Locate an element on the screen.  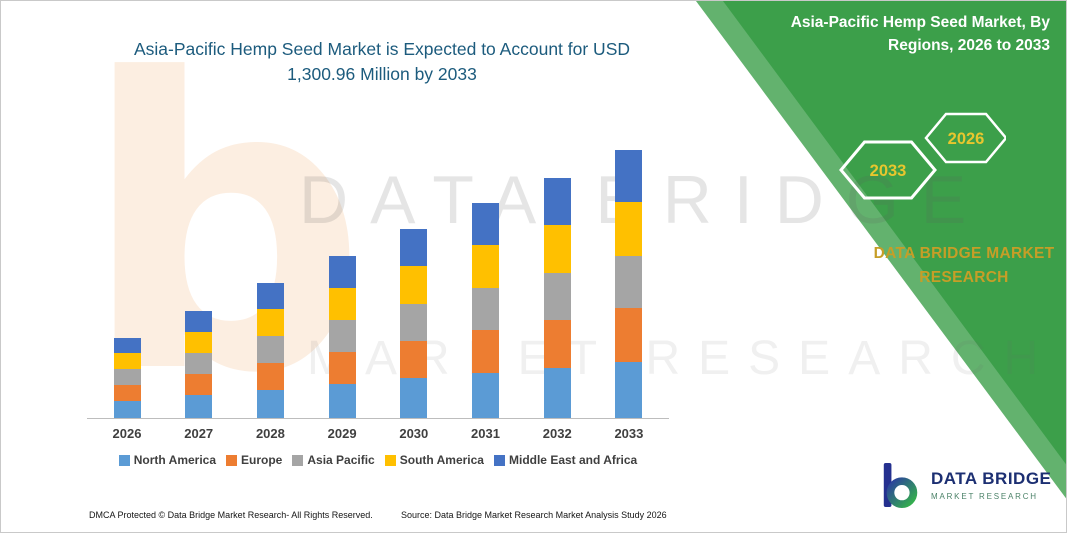
stacked-bar-2029 is located at coordinates (342, 337).